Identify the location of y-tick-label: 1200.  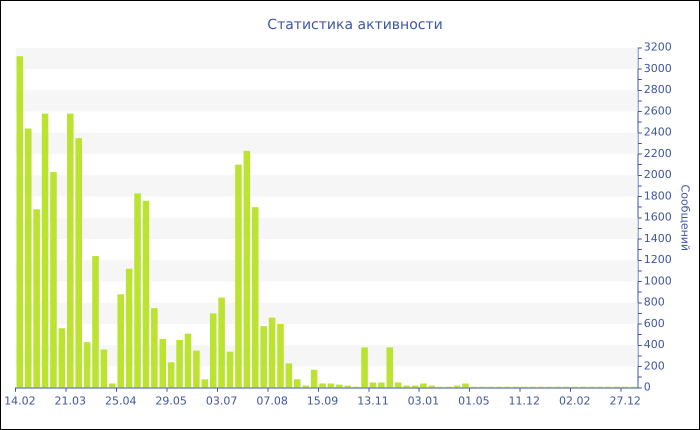
(658, 259).